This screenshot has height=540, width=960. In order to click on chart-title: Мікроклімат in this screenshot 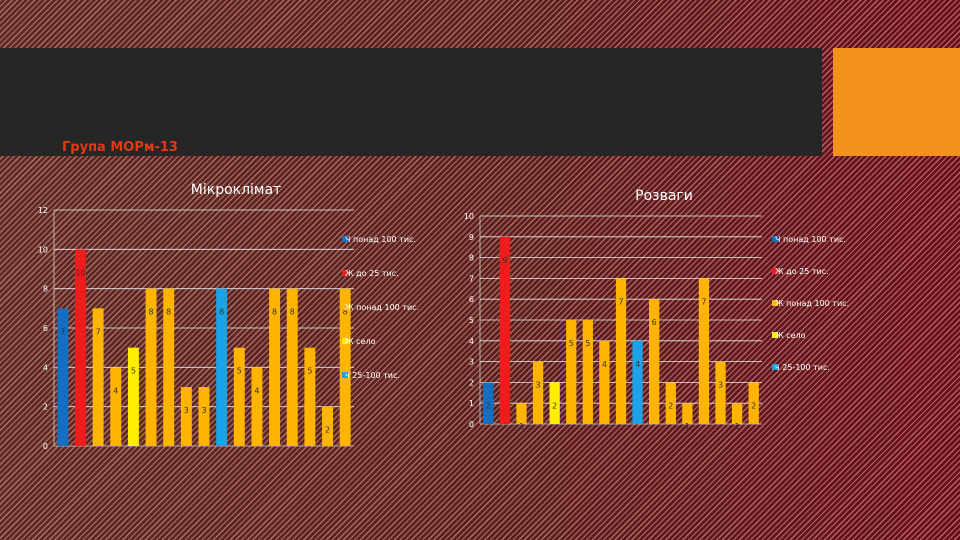, I will do `click(236, 190)`.